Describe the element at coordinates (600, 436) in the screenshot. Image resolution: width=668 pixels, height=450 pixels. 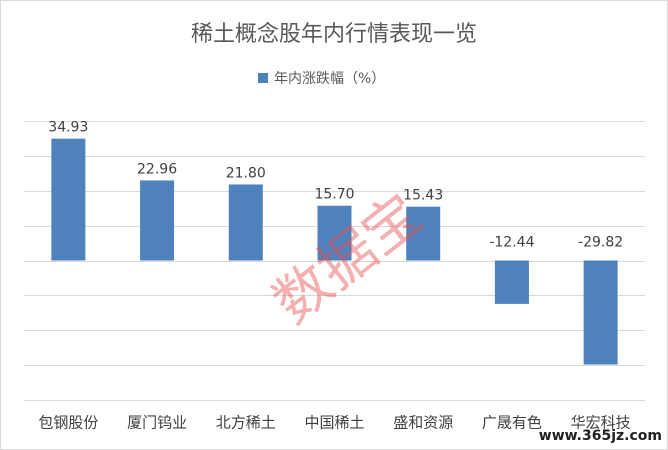
I see `watermark-url: www.365jz.com` at that location.